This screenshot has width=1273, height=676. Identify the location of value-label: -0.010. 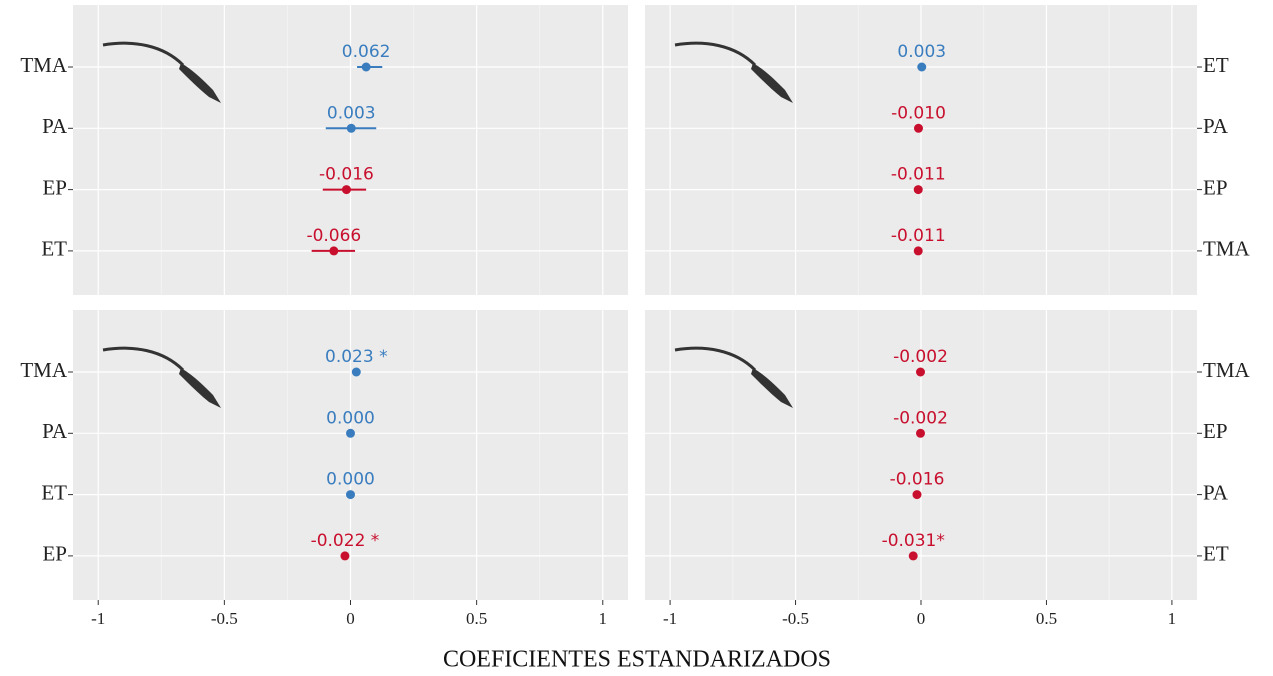
(918, 113).